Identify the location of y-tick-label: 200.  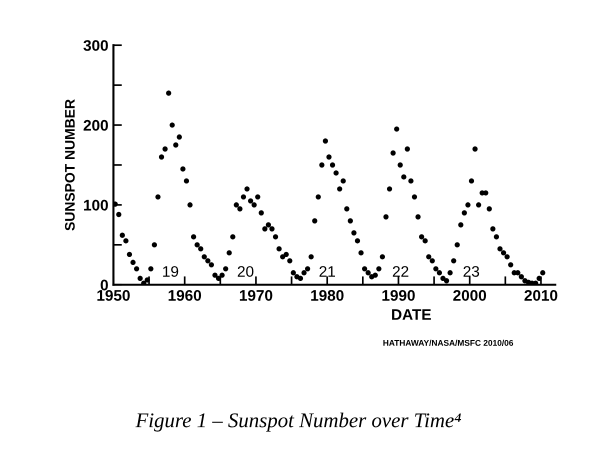
(96, 125).